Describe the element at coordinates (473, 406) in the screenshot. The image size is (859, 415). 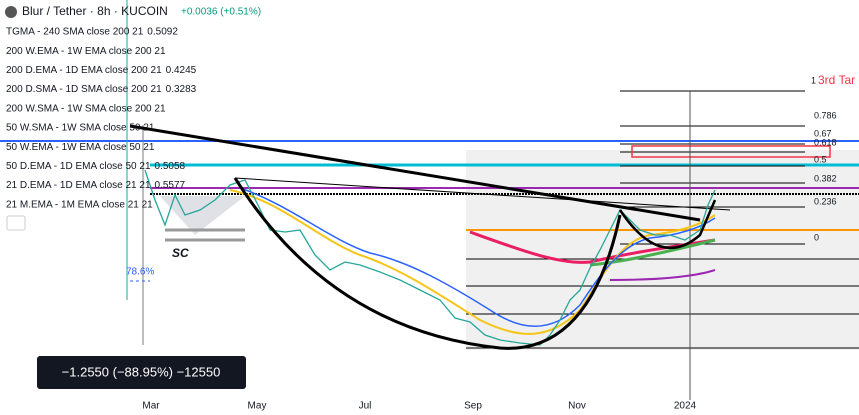
I see `x-tick-label: Sep` at that location.